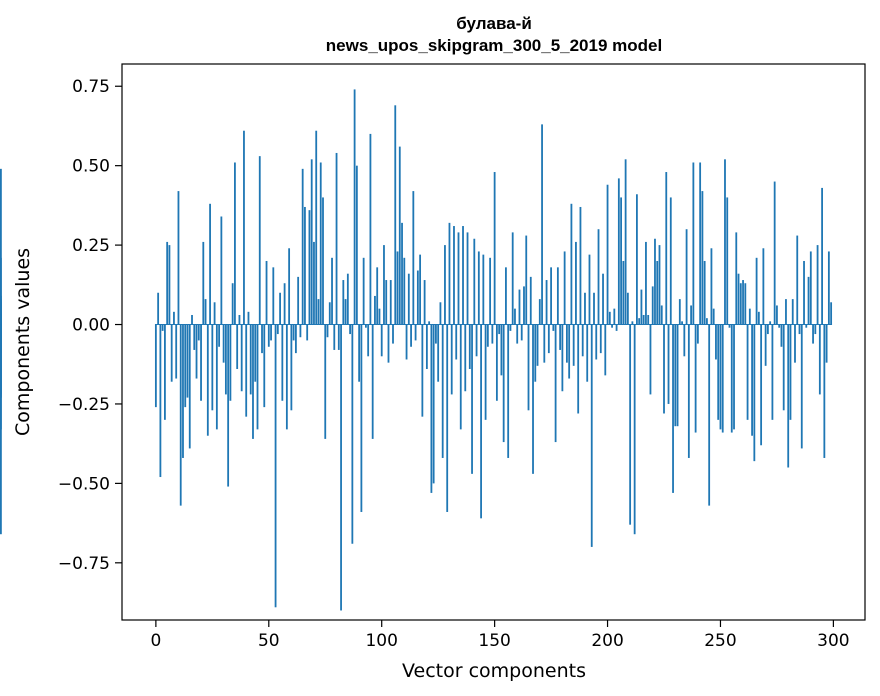  I want to click on y-axis-label: Components values, so click(23, 342).